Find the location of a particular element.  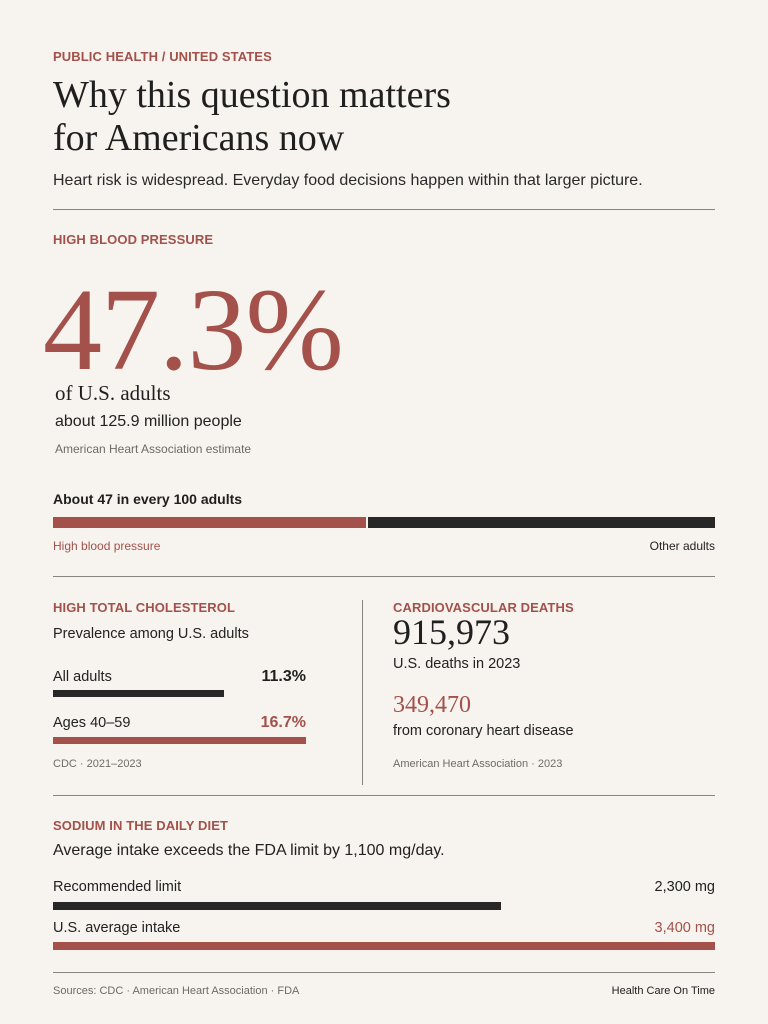

cholesterol-source: CDC · 2021–2023 is located at coordinates (97, 764).